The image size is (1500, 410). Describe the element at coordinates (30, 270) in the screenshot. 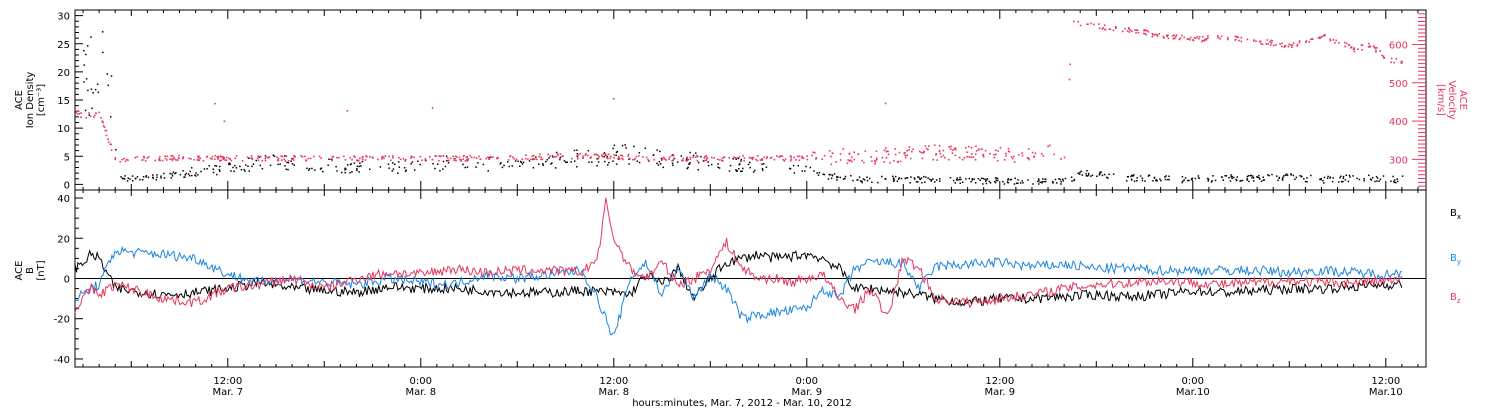

I see `b-axis-title: ACEB[nT]` at that location.